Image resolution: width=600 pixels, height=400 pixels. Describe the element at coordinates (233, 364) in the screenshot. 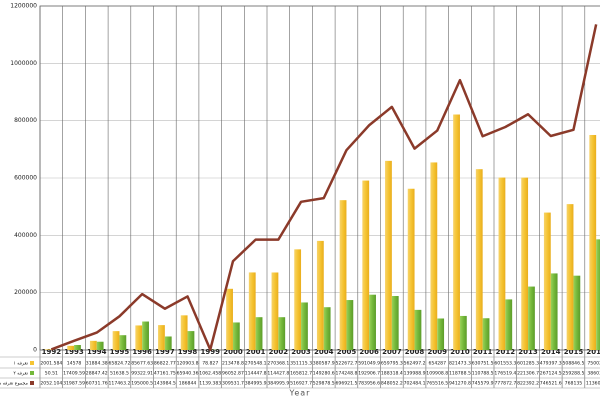

I see `table-cell: 213478.8` at that location.